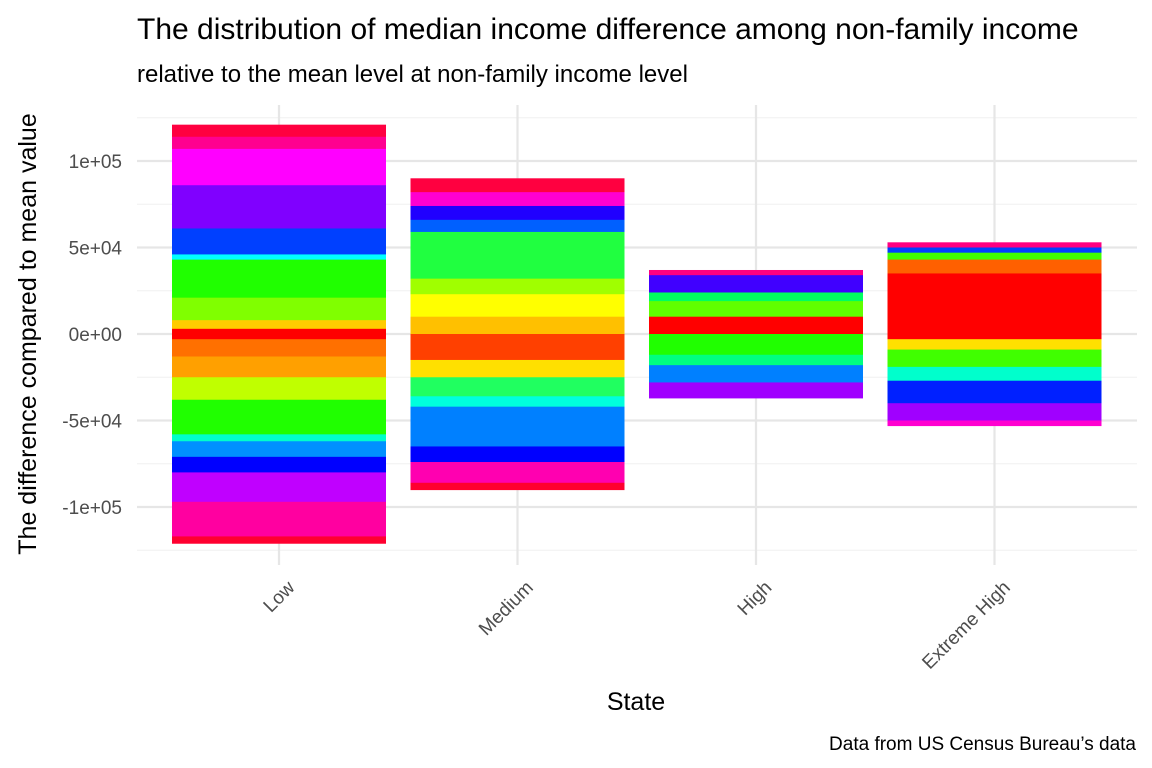 Image resolution: width=1152 pixels, height=768 pixels. I want to click on bar-high, so click(756, 334).